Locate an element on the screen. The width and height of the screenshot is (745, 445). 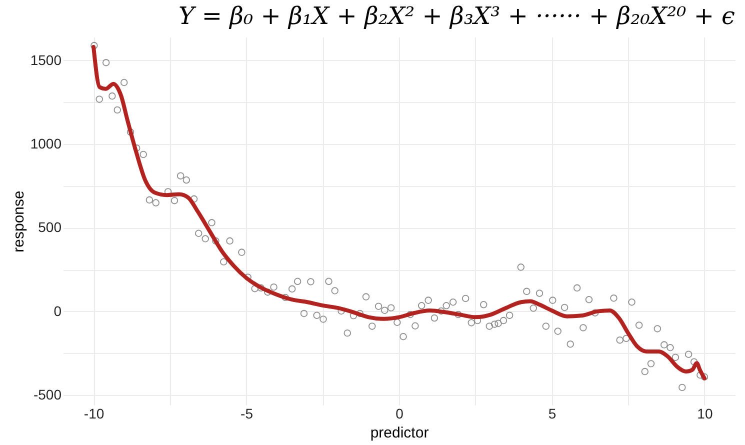
y-axis-title: response is located at coordinates (19, 221).